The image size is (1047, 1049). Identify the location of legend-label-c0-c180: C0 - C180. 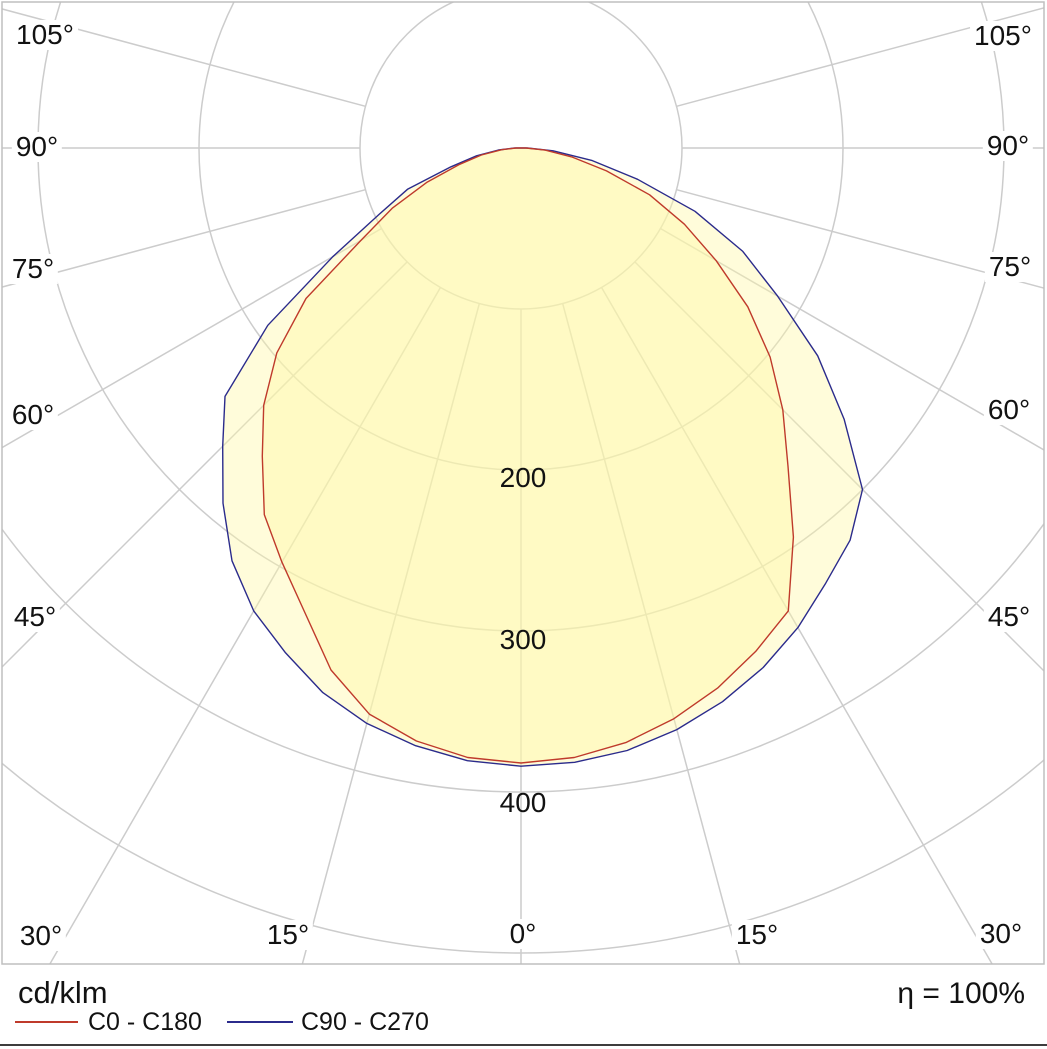
(145, 1022).